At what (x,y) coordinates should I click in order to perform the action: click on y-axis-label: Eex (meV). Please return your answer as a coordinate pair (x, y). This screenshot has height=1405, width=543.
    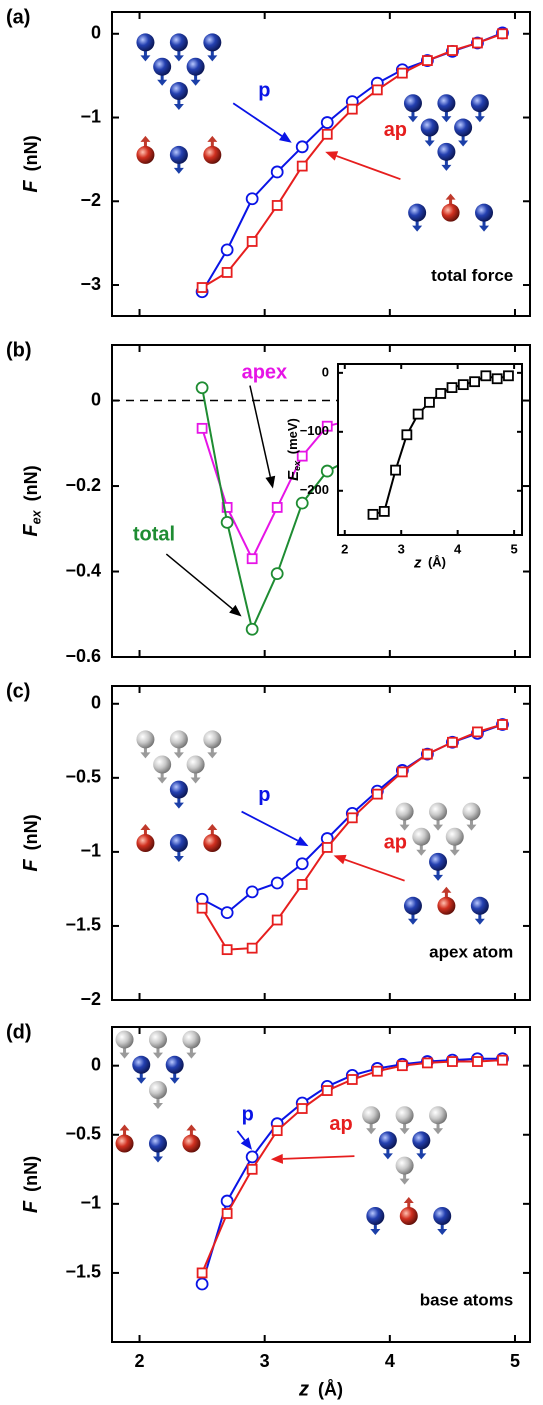
    Looking at the image, I should click on (293, 449).